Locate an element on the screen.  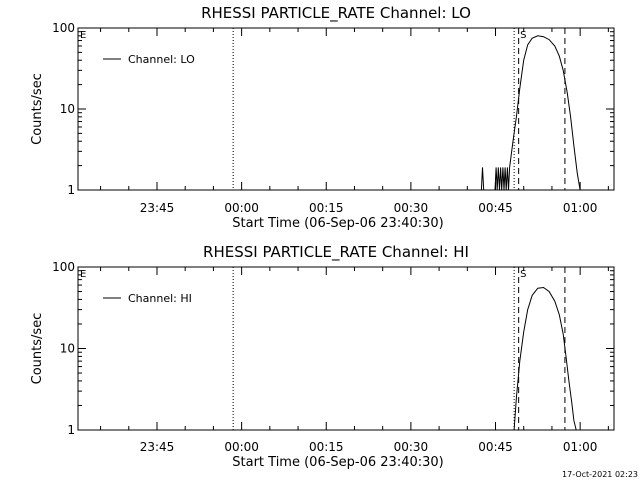
legend-label: Channel: HI is located at coordinates (160, 298).